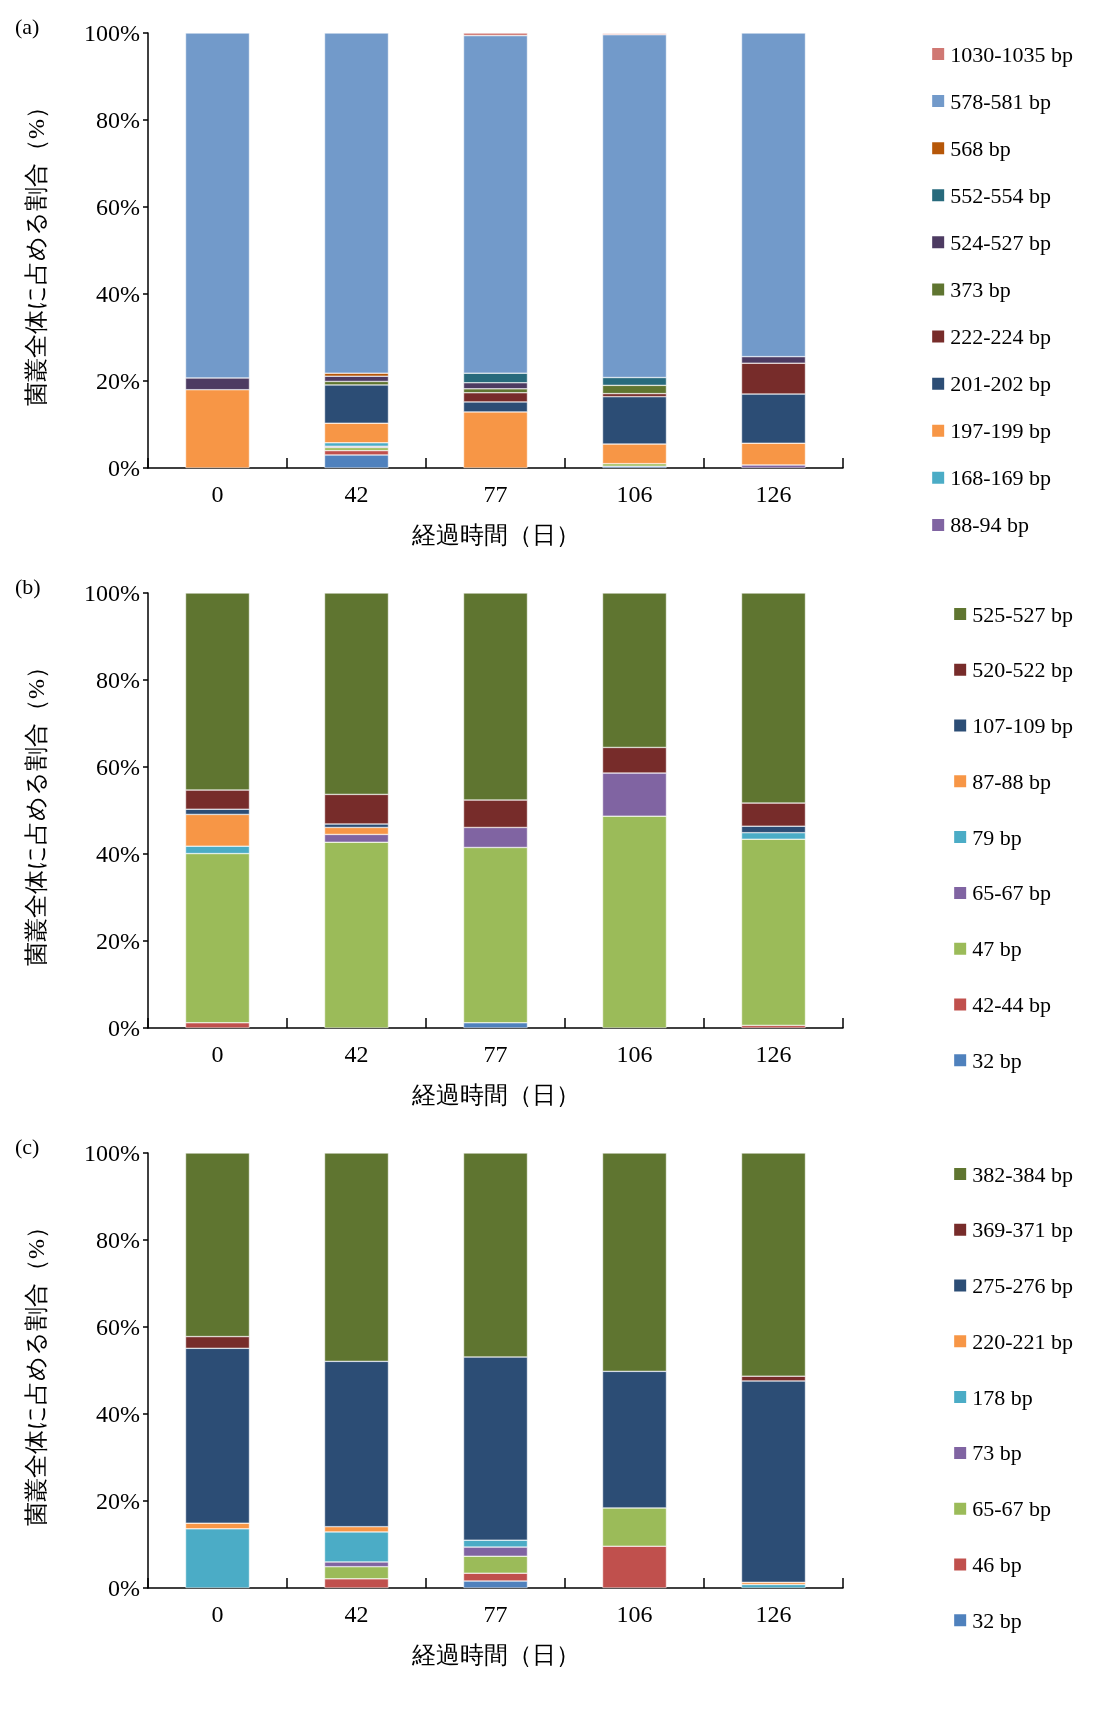 The image size is (1095, 1711). Describe the element at coordinates (1011, 54) in the screenshot. I see `legend-label: 1030-1035 bp` at that location.